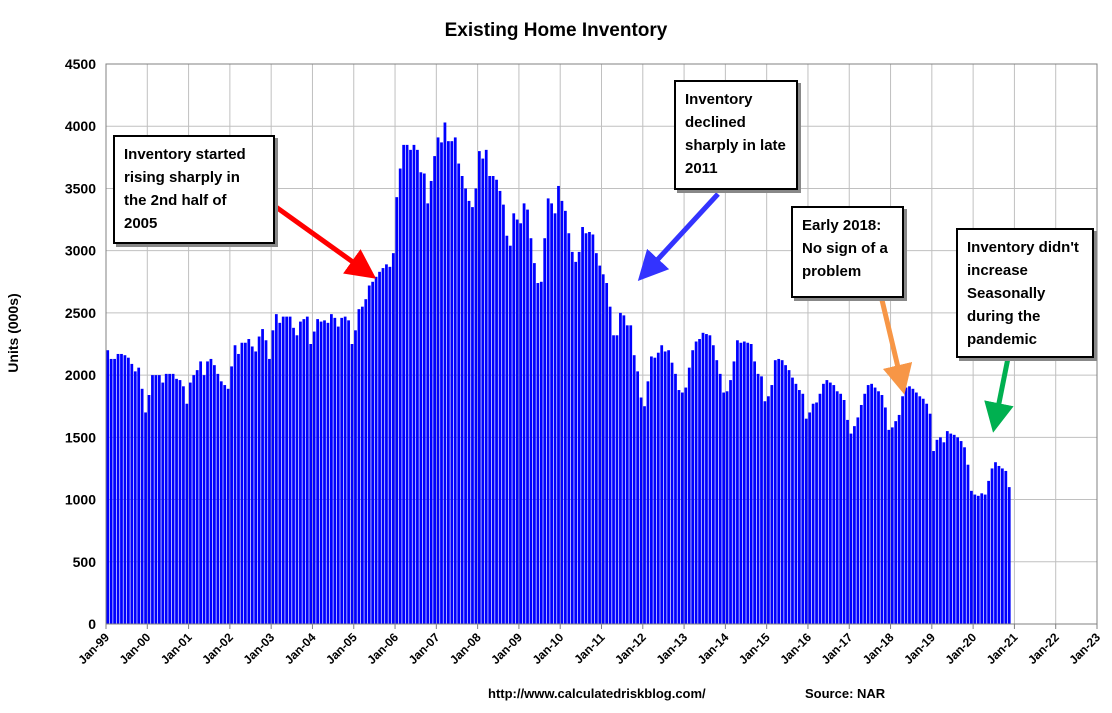 Image resolution: width=1112 pixels, height=713 pixels. Describe the element at coordinates (896, 347) in the screenshot. I see `annotation-arrow-orange` at that location.